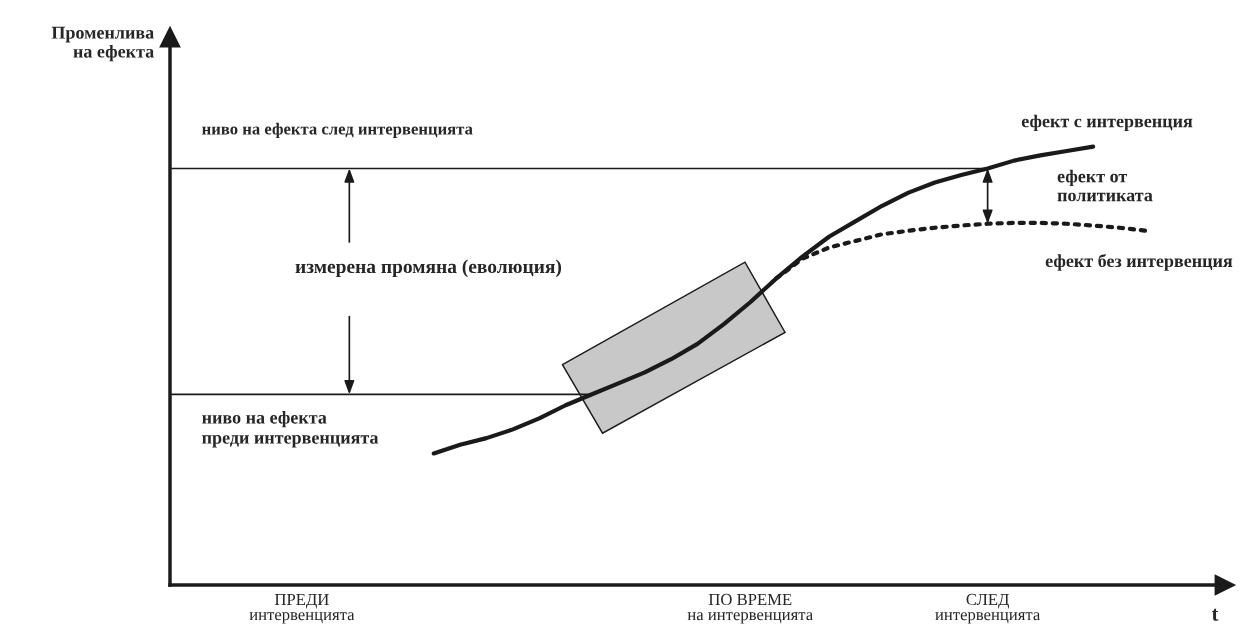 This screenshot has height=633, width=1247. What do you see at coordinates (428, 268) in the screenshot?
I see `annotation: измерена промяна (еволюция)` at bounding box center [428, 268].